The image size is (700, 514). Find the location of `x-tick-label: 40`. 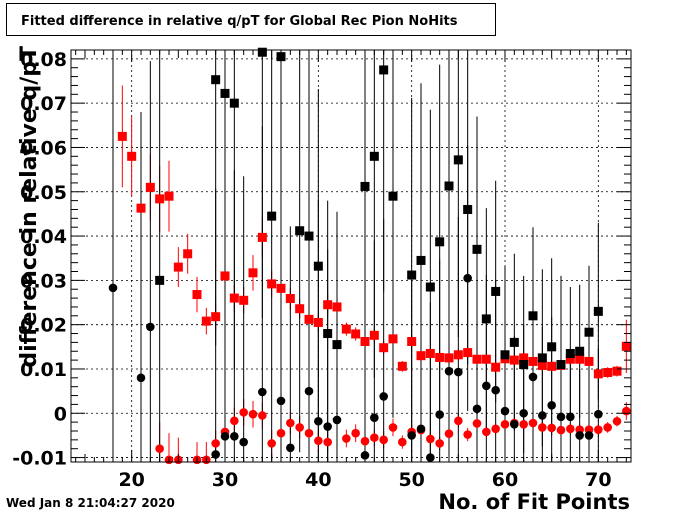

x-tick-label: 40 is located at coordinates (318, 480).